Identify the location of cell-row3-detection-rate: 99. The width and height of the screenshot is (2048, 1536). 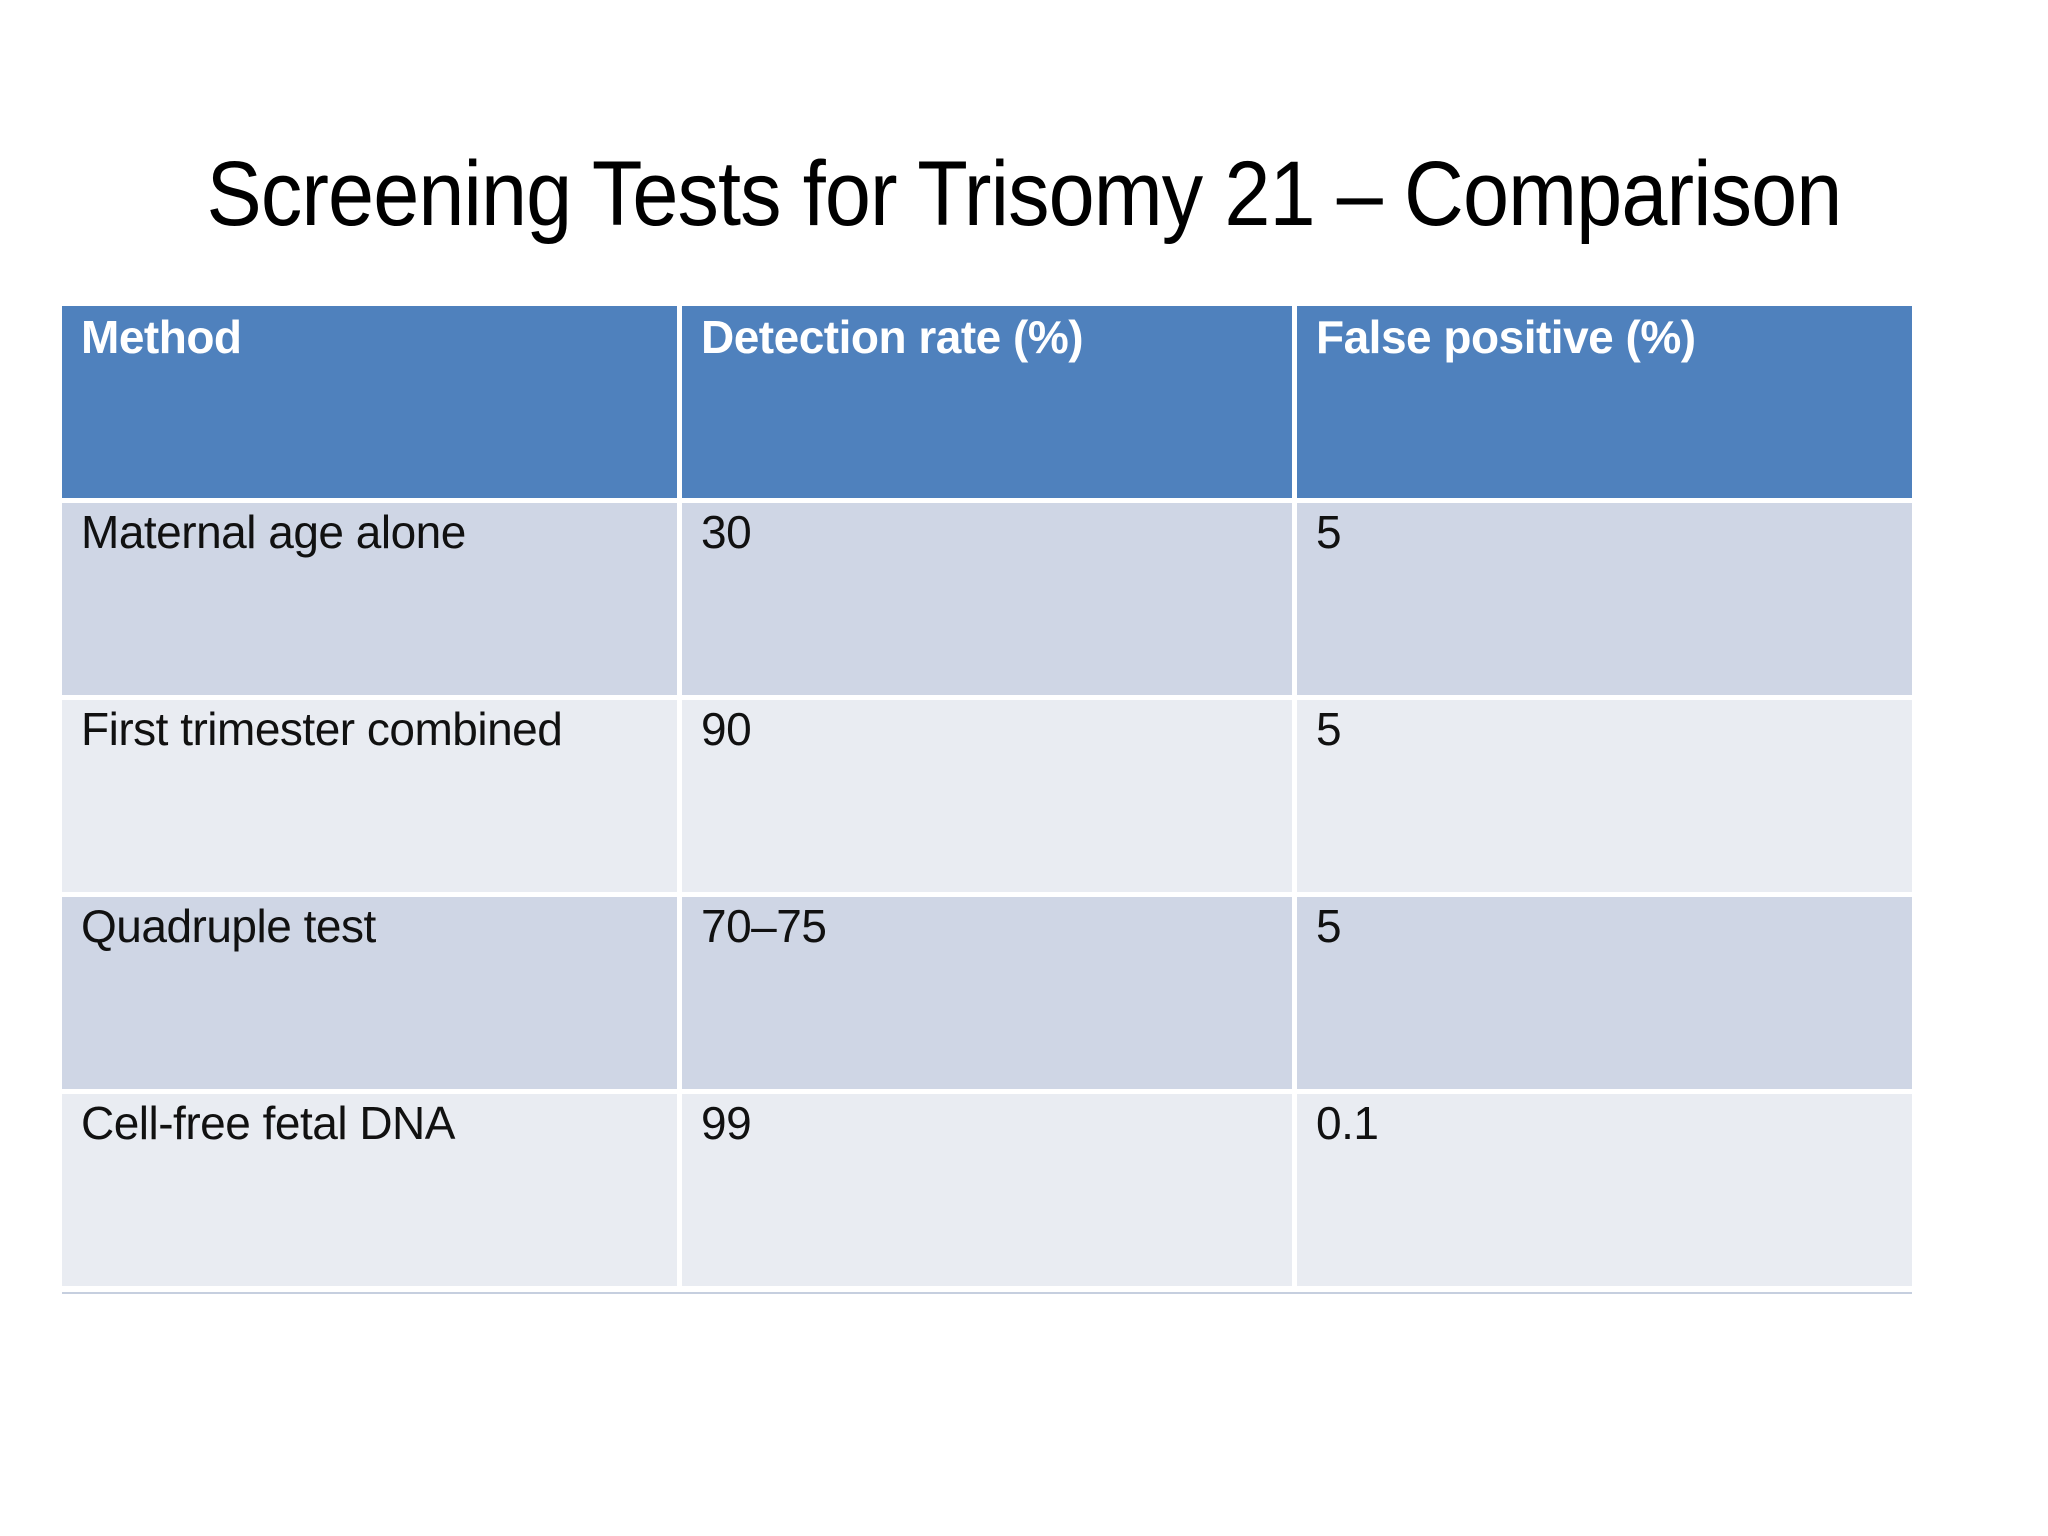
(987, 1190).